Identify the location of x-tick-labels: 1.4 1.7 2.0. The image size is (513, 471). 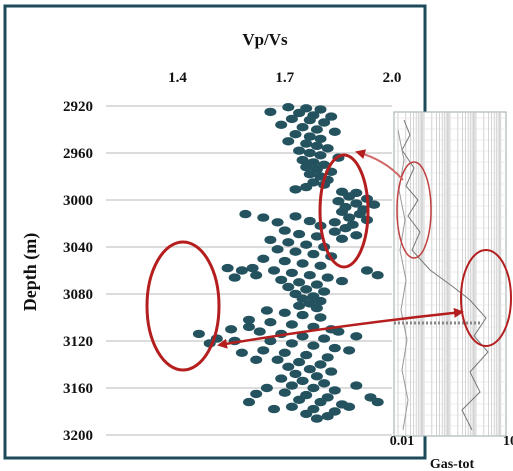
(284, 78).